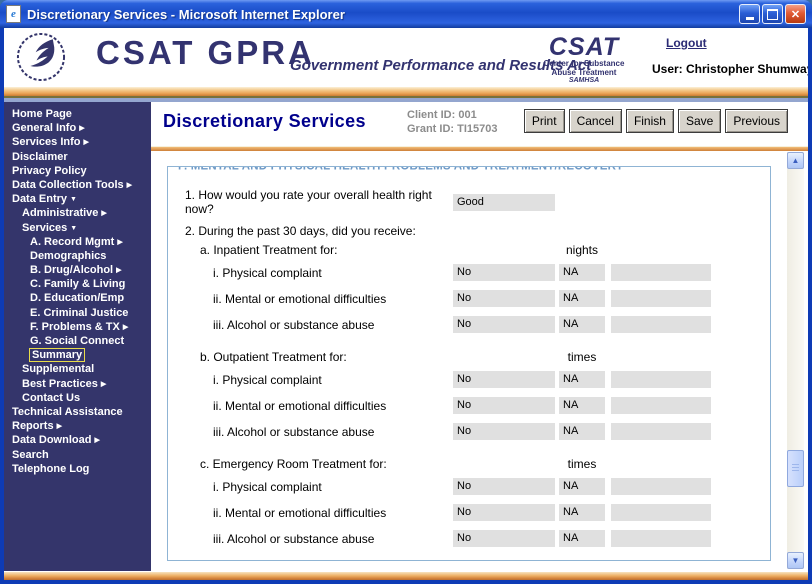 The image size is (812, 584). What do you see at coordinates (77, 284) in the screenshot?
I see `sidebar-item-family-living: C. Family & Living` at bounding box center [77, 284].